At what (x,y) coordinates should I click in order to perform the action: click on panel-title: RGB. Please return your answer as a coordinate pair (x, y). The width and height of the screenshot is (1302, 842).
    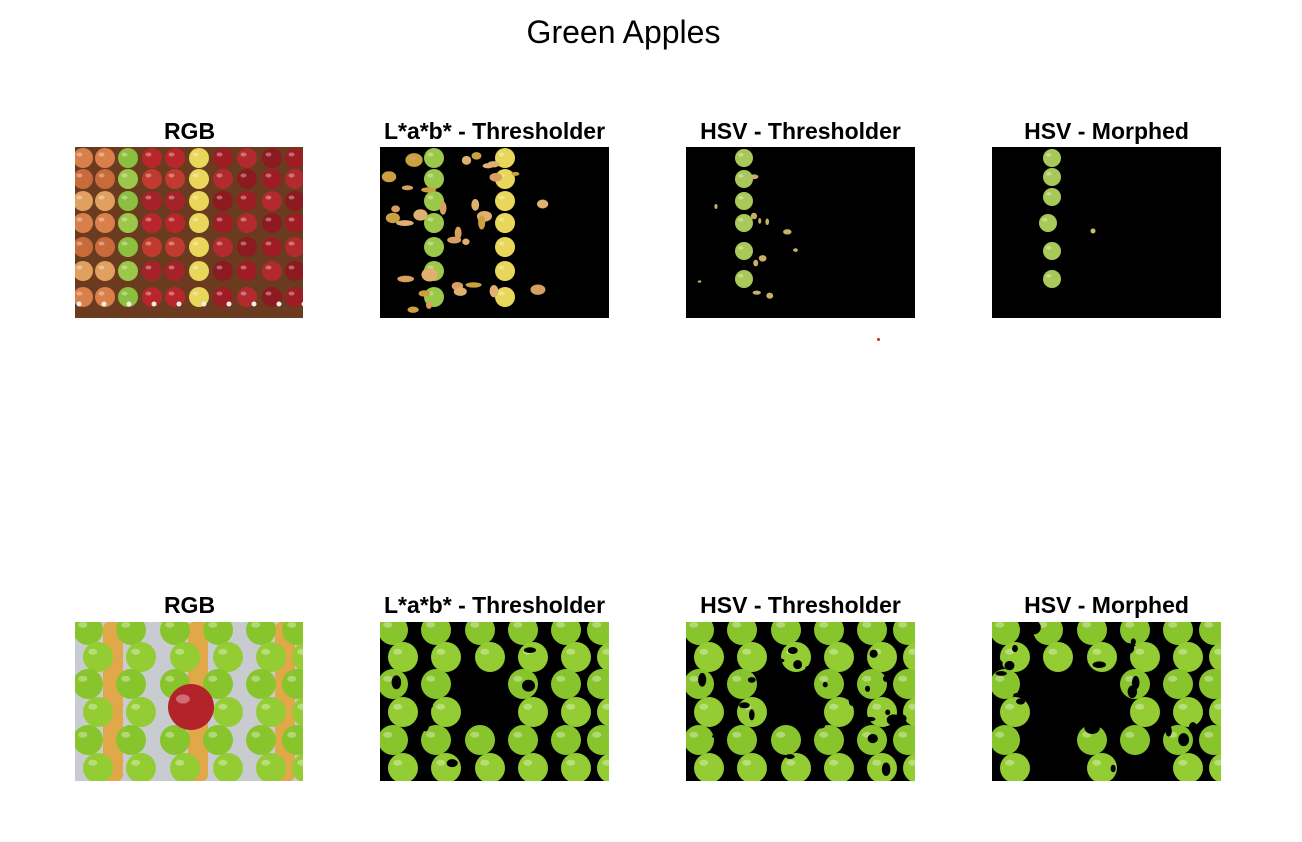
    Looking at the image, I should click on (189, 131).